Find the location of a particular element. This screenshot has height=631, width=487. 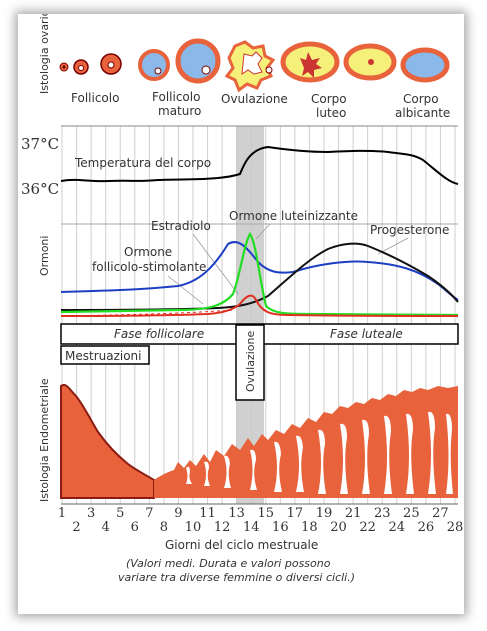

day-label-24: 24 is located at coordinates (397, 527).